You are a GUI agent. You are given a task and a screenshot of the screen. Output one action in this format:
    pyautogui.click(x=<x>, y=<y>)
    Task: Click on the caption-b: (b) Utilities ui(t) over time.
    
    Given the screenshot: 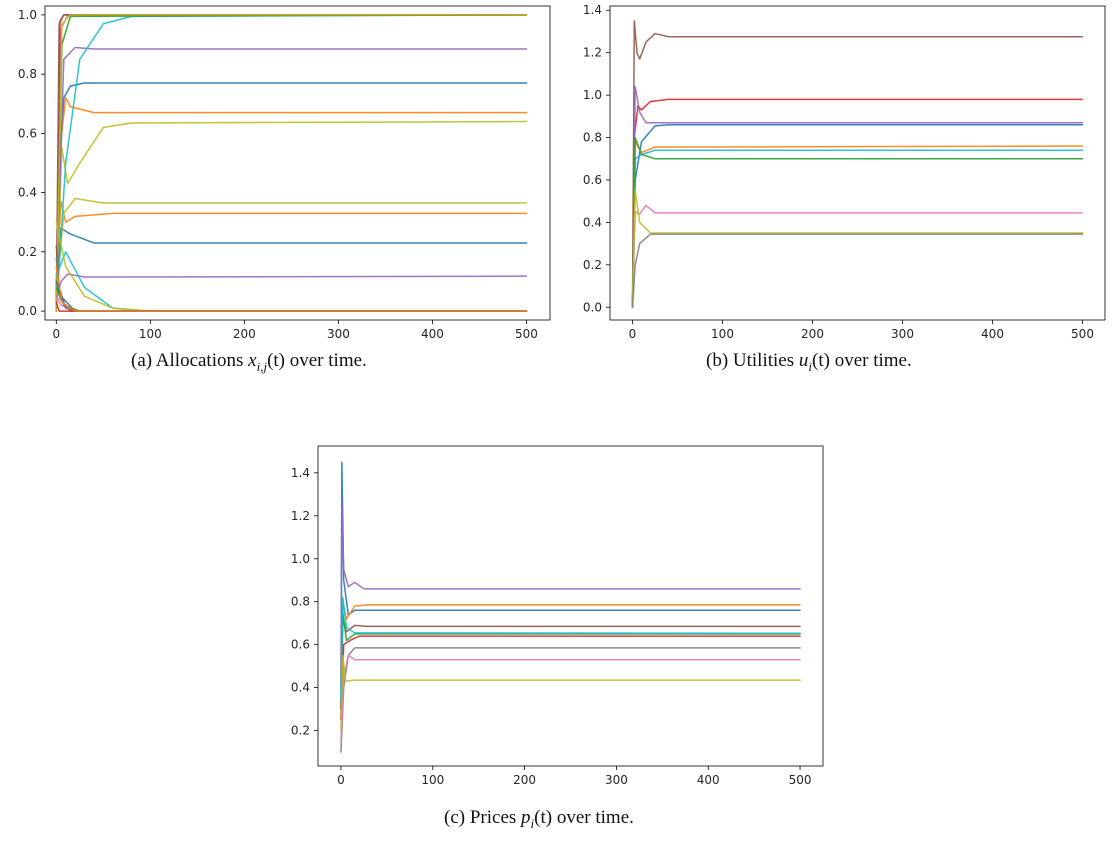 What is the action you would take?
    pyautogui.click(x=809, y=362)
    